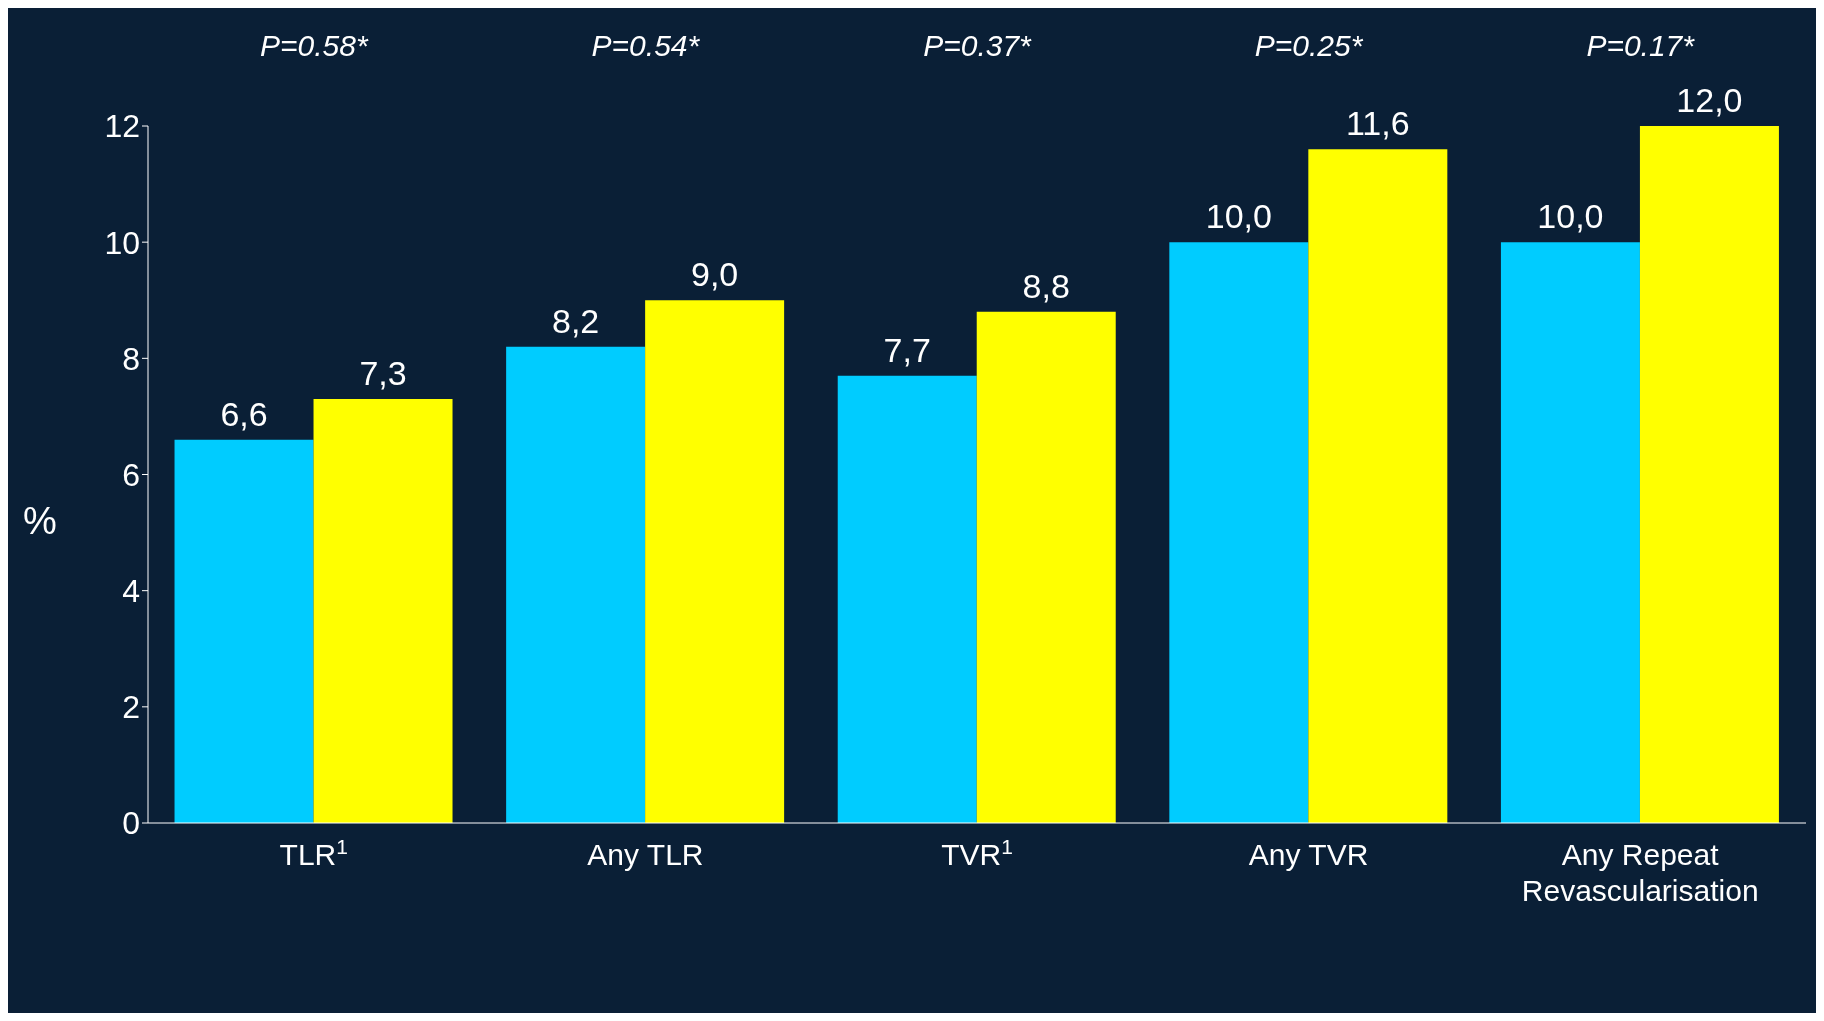 Image resolution: width=1824 pixels, height=1021 pixels. Describe the element at coordinates (383, 372) in the screenshot. I see `data-label: 7,3` at that location.